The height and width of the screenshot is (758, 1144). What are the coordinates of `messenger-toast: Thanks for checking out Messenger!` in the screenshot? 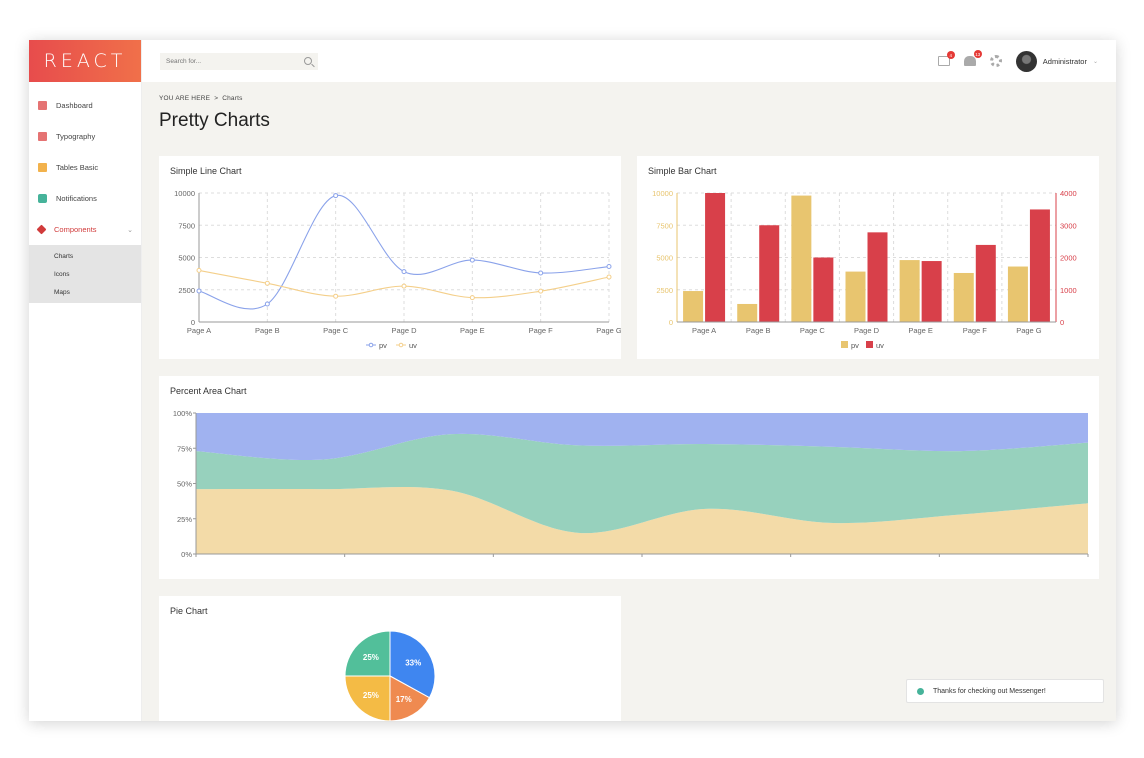 It's located at (1005, 691).